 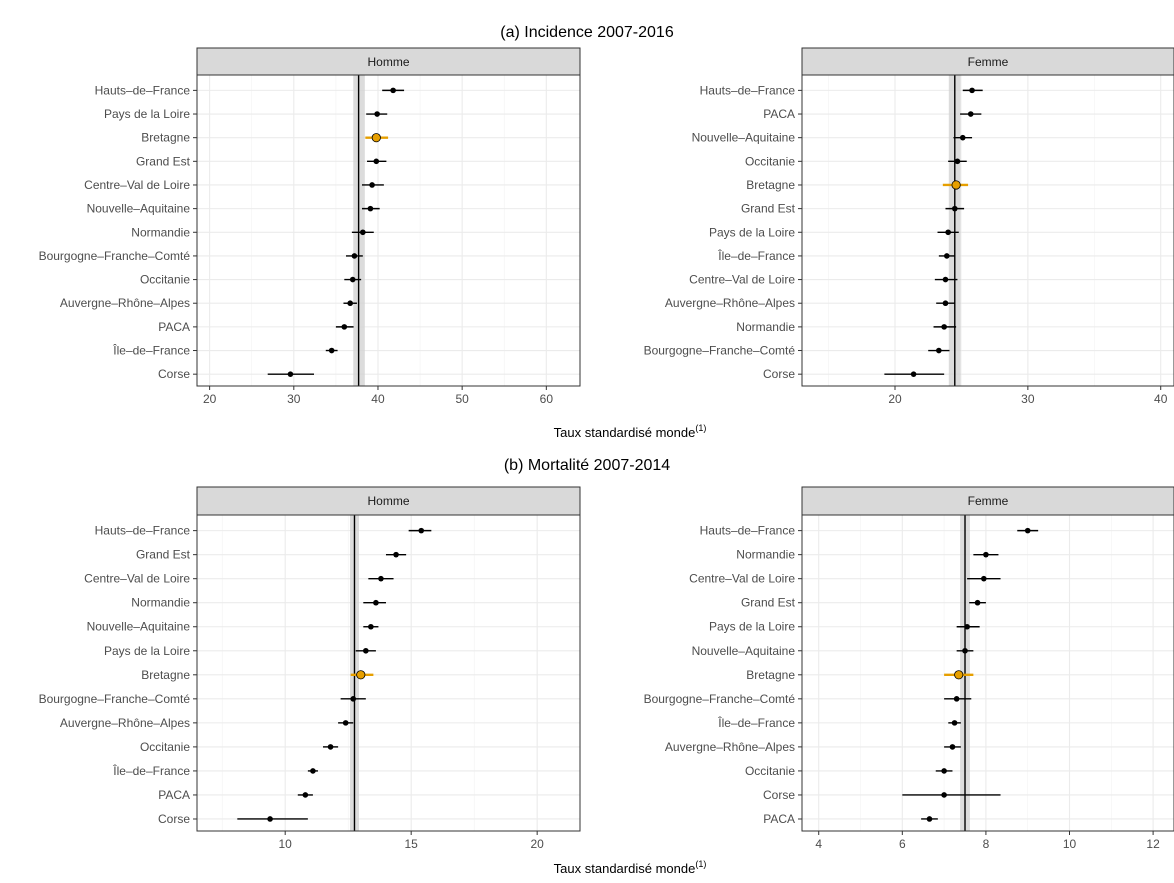 What do you see at coordinates (818, 844) in the screenshot?
I see `x-tick-label: 4` at bounding box center [818, 844].